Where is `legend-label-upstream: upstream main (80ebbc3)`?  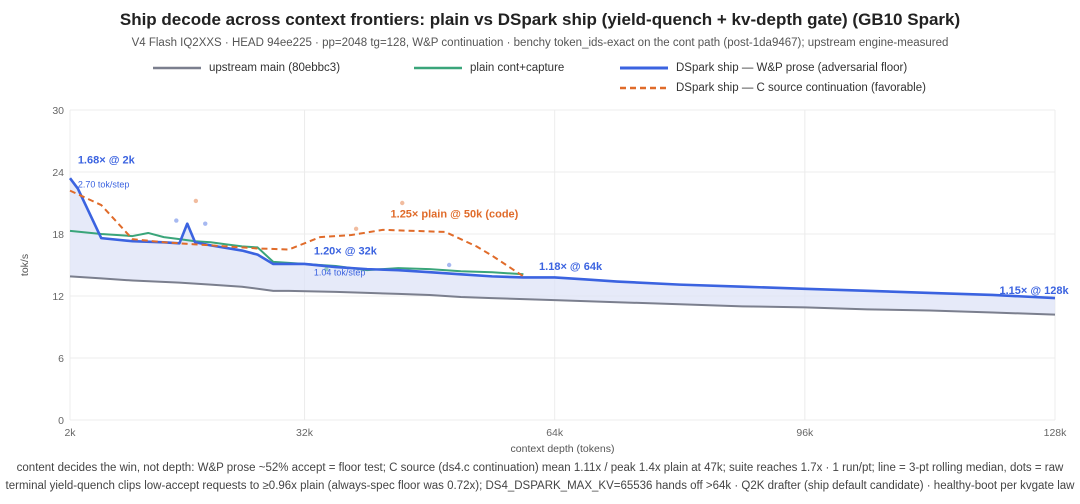 legend-label-upstream: upstream main (80ebbc3) is located at coordinates (275, 68).